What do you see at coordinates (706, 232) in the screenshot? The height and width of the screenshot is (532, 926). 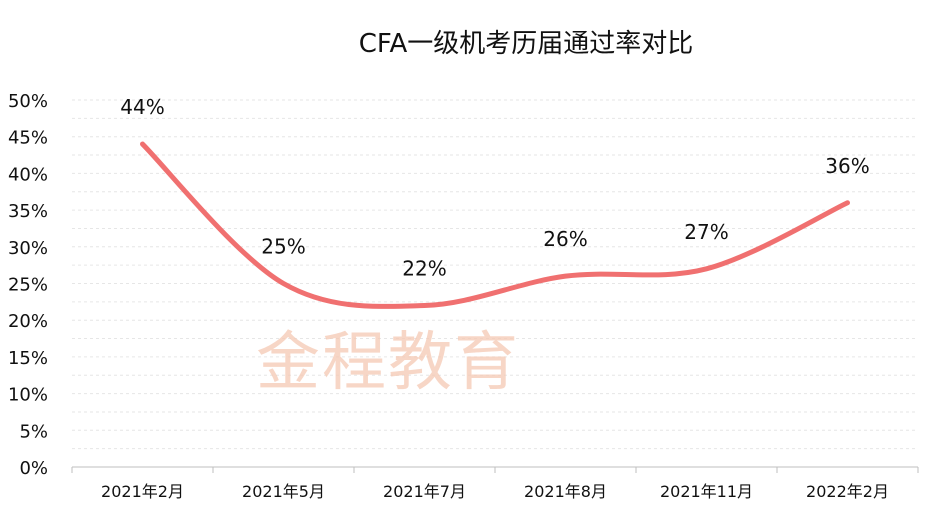 I see `data-label: 27%` at bounding box center [706, 232].